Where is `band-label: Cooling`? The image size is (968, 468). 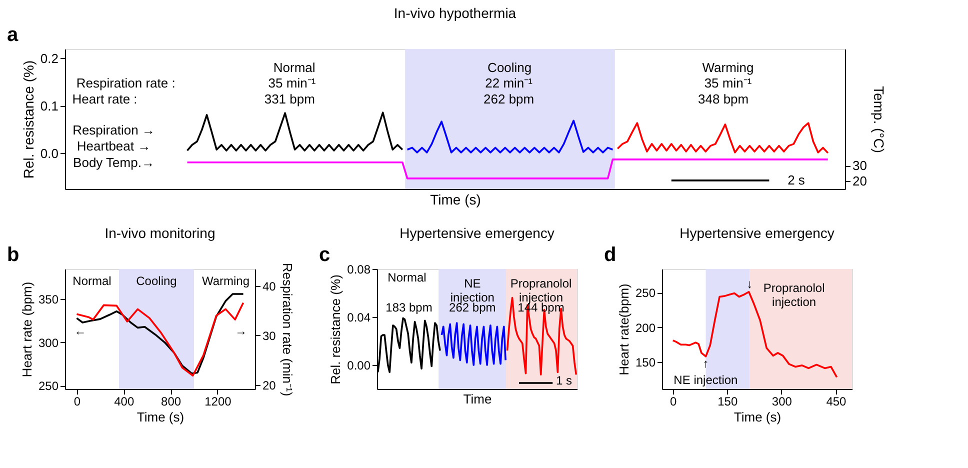 band-label: Cooling is located at coordinates (156, 281).